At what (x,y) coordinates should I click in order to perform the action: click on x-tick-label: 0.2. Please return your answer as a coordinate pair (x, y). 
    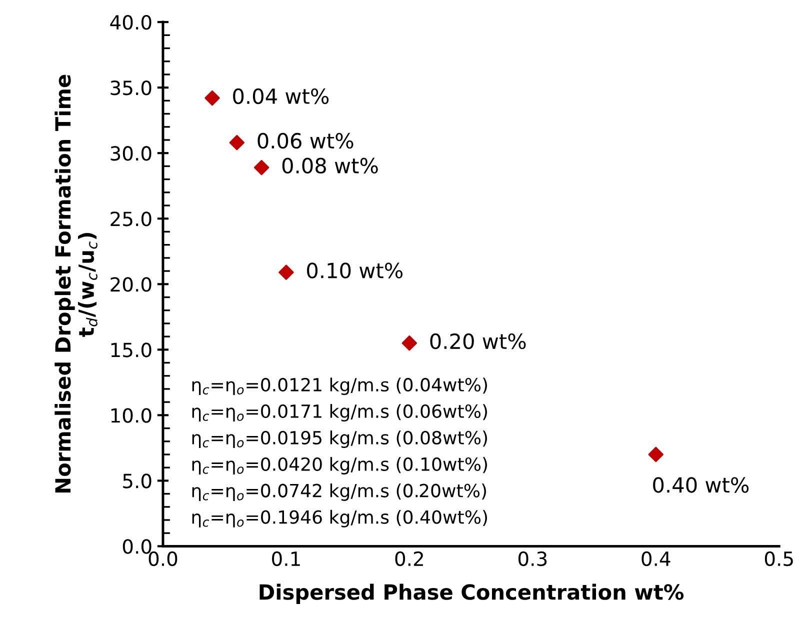
    Looking at the image, I should click on (409, 558).